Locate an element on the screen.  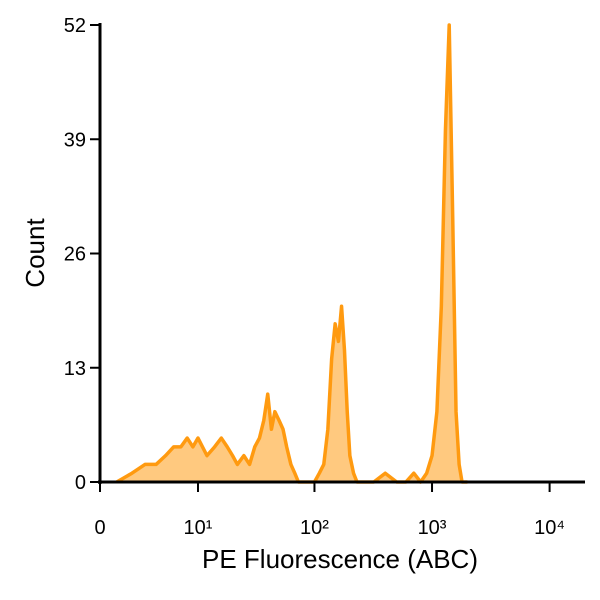
x-axis-label: PE Fluorescence (ABC) is located at coordinates (340, 559).